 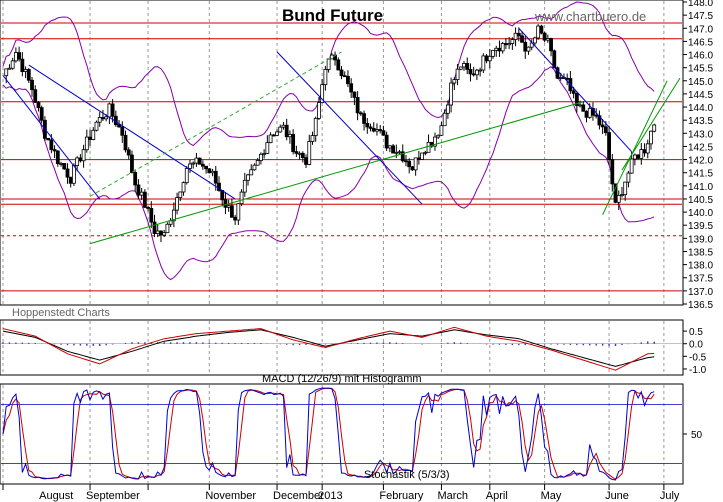 I want to click on month-label: February, so click(x=401, y=496).